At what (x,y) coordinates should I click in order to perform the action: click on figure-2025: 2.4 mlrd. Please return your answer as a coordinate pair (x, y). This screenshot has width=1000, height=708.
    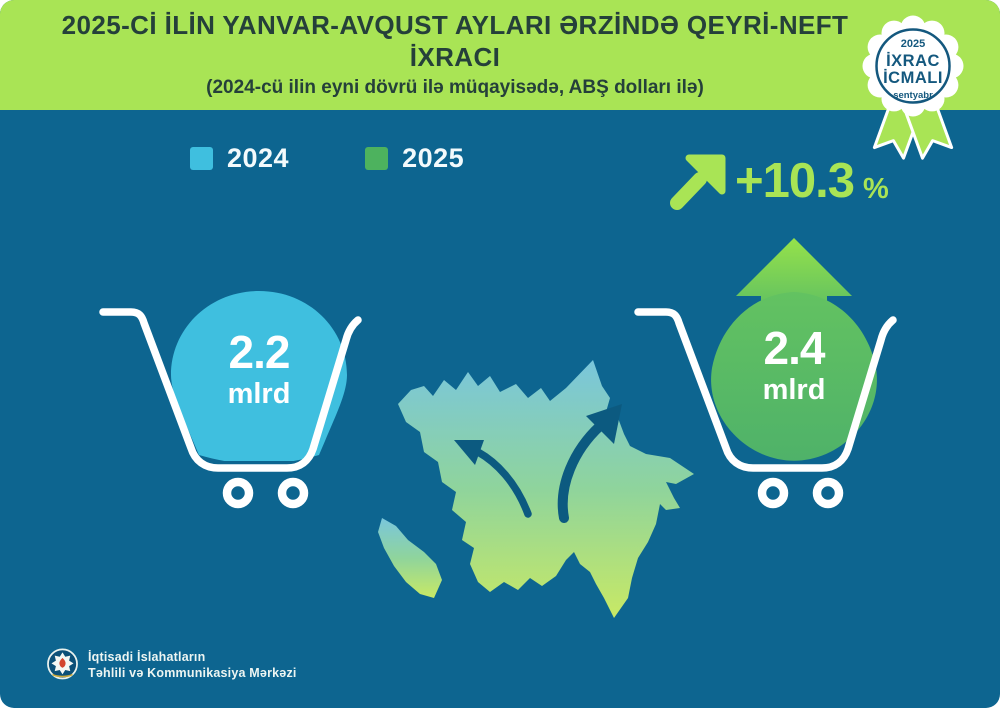
    Looking at the image, I should click on (794, 364).